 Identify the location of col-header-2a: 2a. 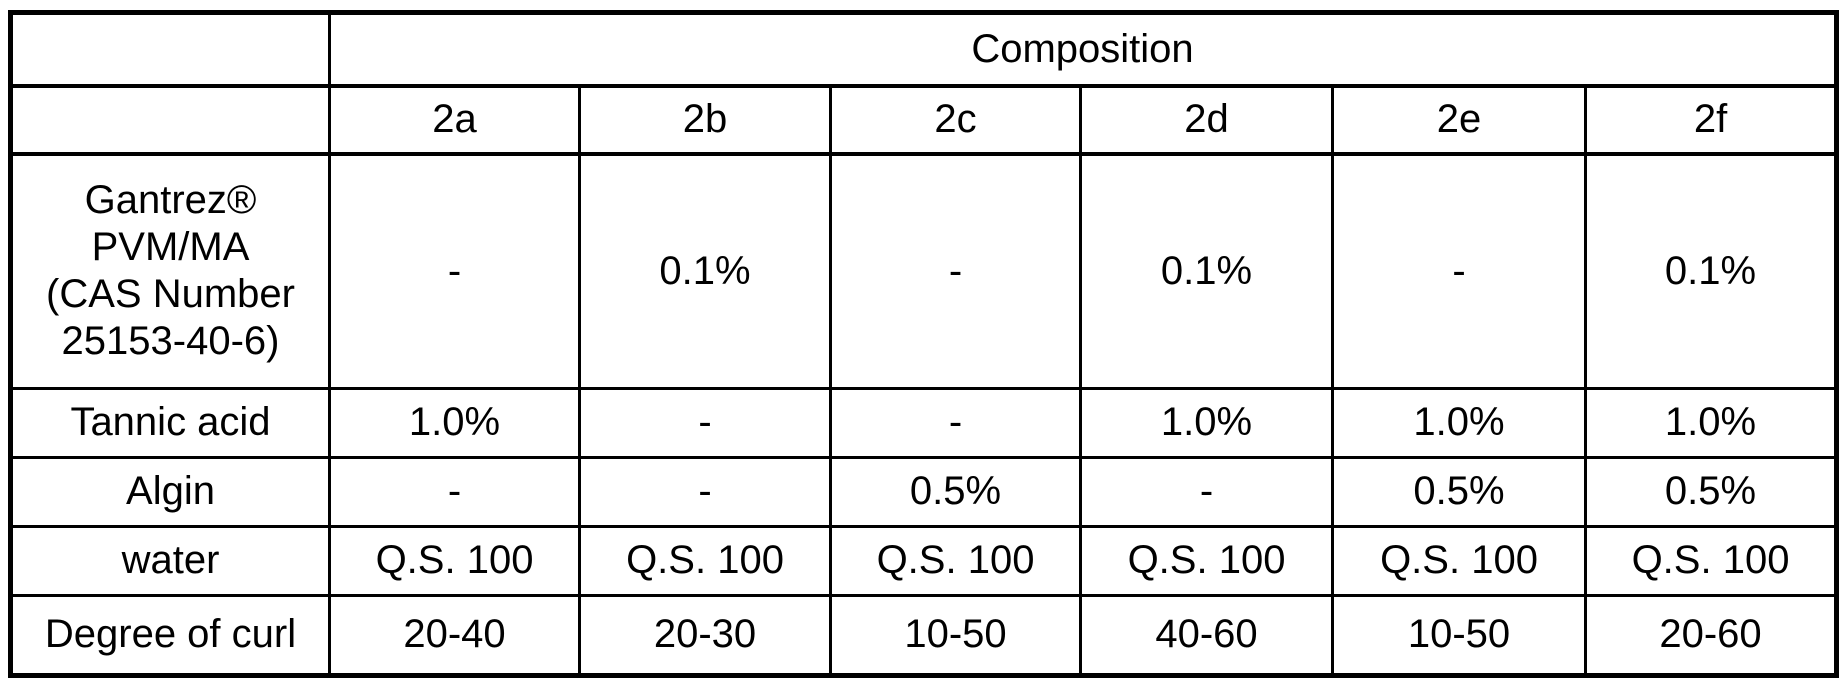
(454, 120).